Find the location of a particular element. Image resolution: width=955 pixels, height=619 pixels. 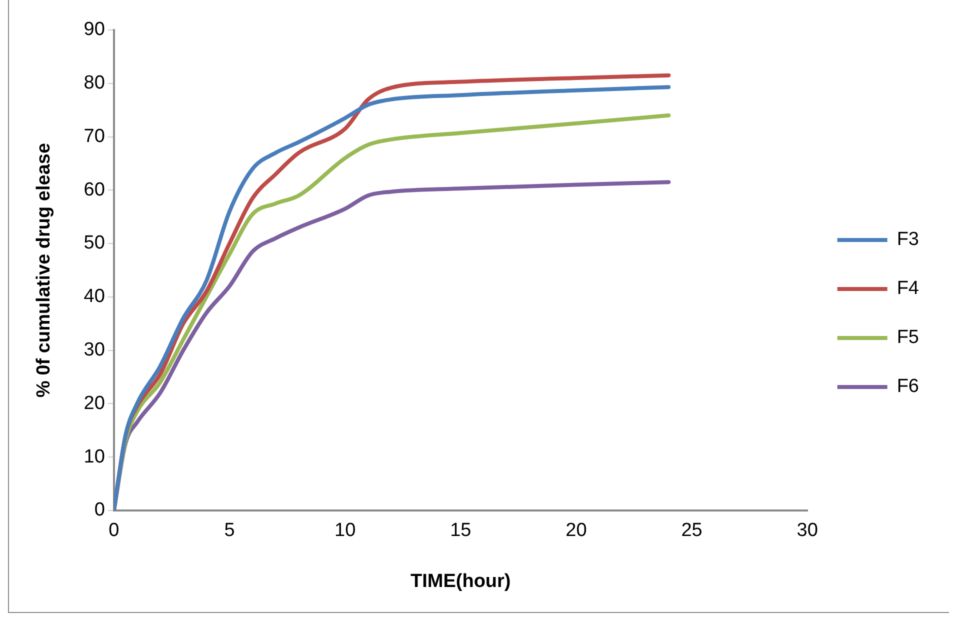

x-tick-label: 20 is located at coordinates (576, 531).